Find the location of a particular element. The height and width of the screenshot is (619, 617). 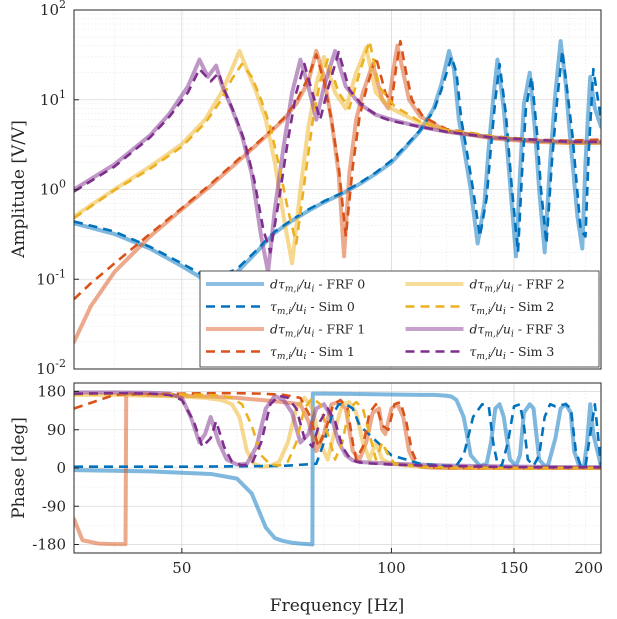

phase-x-tick-labels: 50 100 150 200 is located at coordinates (387, 562).